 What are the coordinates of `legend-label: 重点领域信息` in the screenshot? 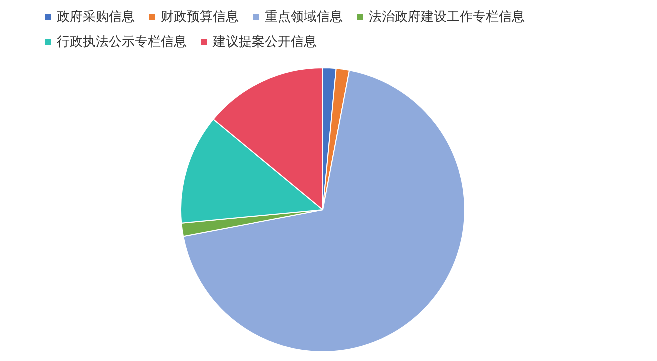 It's located at (304, 17).